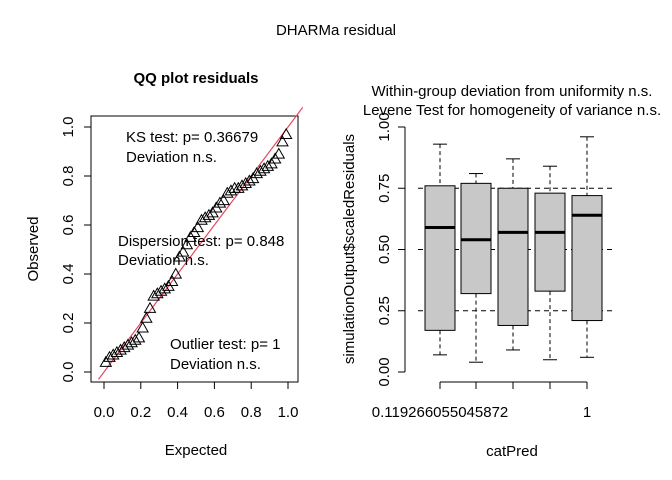 Image resolution: width=672 pixels, height=480 pixels. Describe the element at coordinates (288, 412) in the screenshot. I see `qq-x-tick-label: 1.0` at that location.